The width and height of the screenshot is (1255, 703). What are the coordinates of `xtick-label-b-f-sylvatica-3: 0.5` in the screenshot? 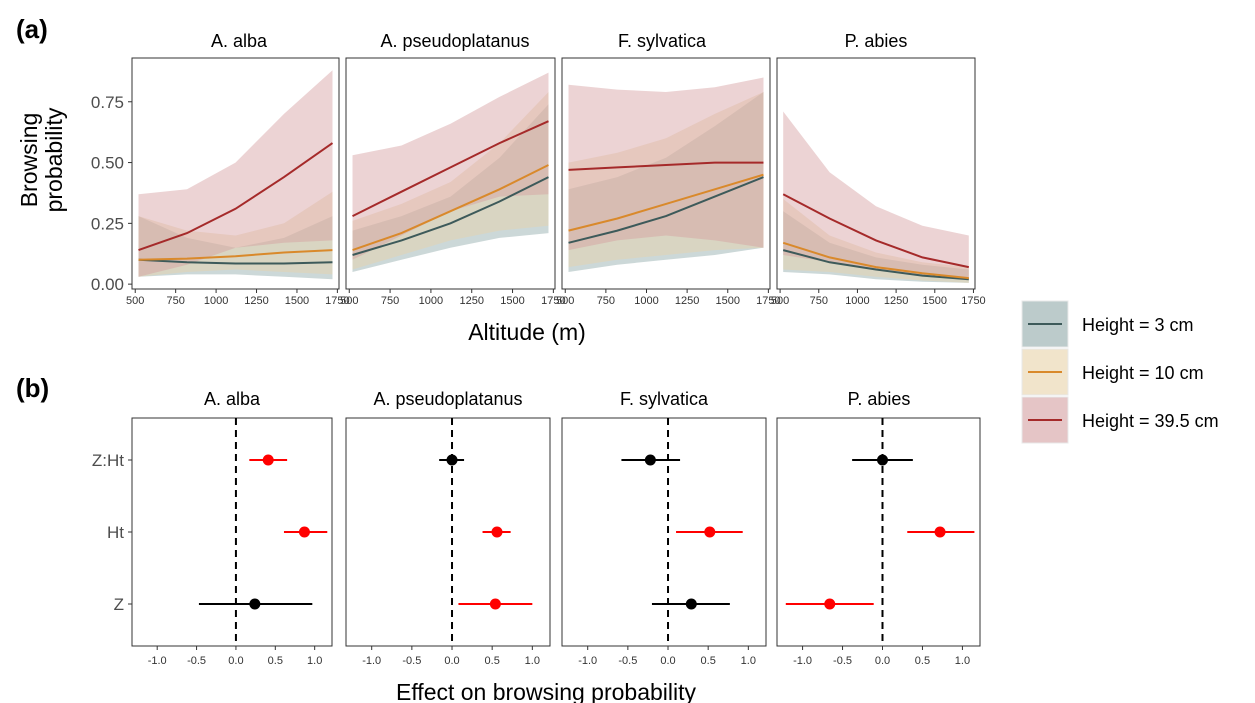 It's located at (708, 661).